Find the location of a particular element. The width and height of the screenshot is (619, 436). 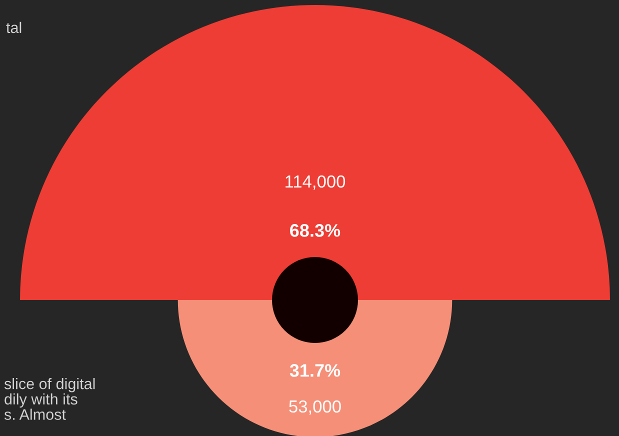

text: slice of digital dily with its s. Almost is located at coordinates (49, 399).